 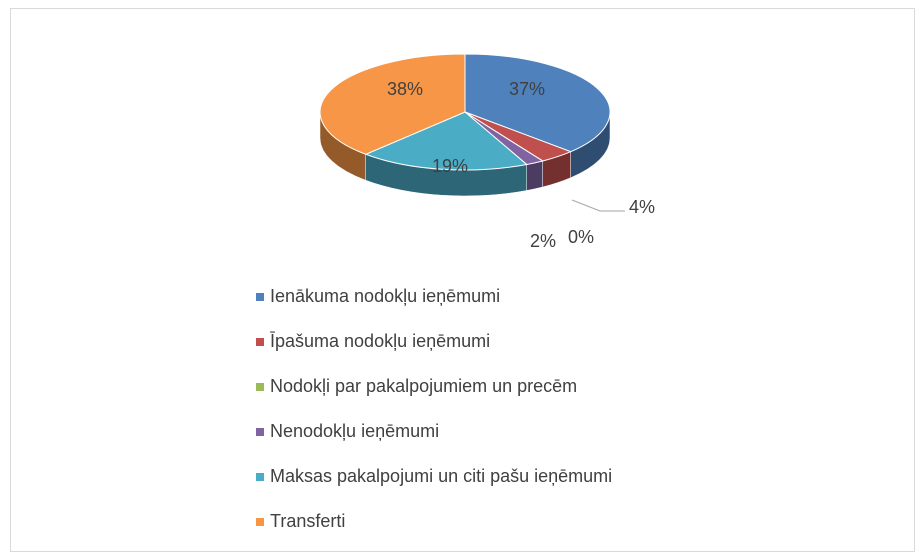 What do you see at coordinates (354, 431) in the screenshot?
I see `legend-label: Nenodokļu ieņēmumi` at bounding box center [354, 431].